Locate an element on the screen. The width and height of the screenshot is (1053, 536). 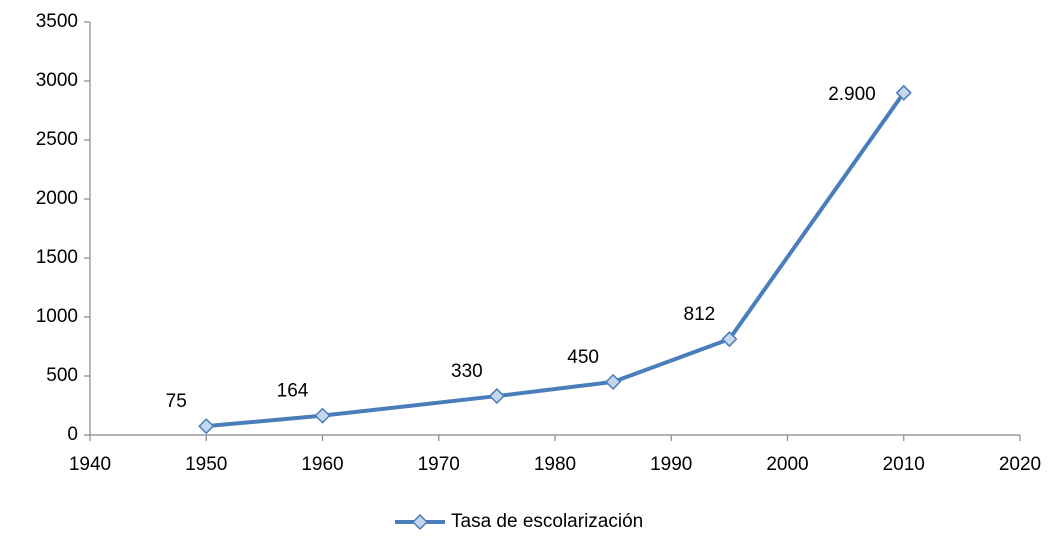
x-tick-label: 1950 is located at coordinates (206, 464).